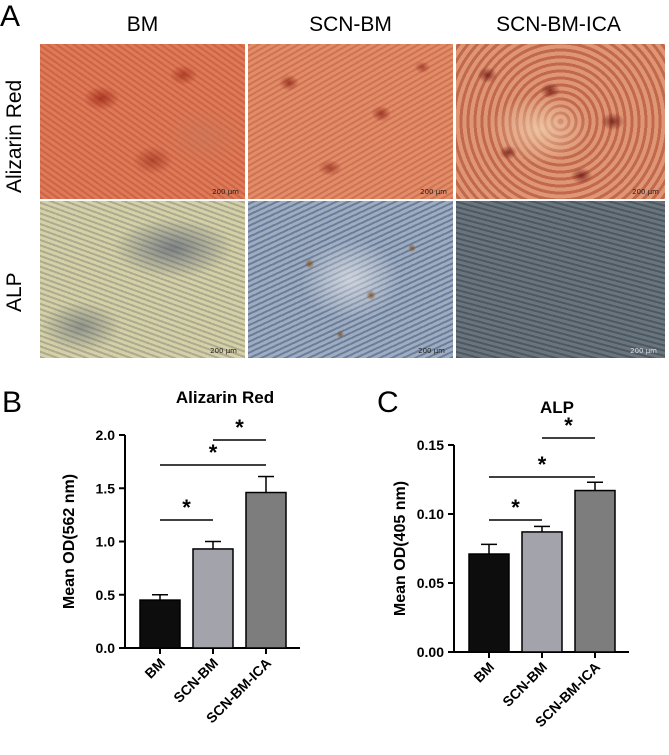 The width and height of the screenshot is (669, 755). Describe the element at coordinates (350, 121) in the screenshot. I see `micrograph-alizarin-scn-bm: 200 μm` at that location.